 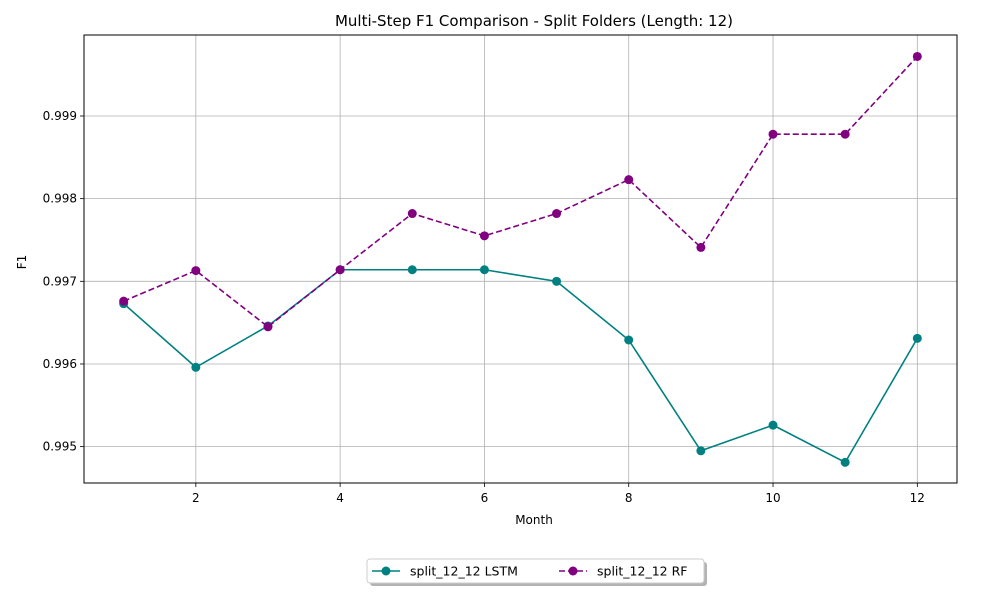 I want to click on x-axis-label: Month, so click(x=534, y=520).